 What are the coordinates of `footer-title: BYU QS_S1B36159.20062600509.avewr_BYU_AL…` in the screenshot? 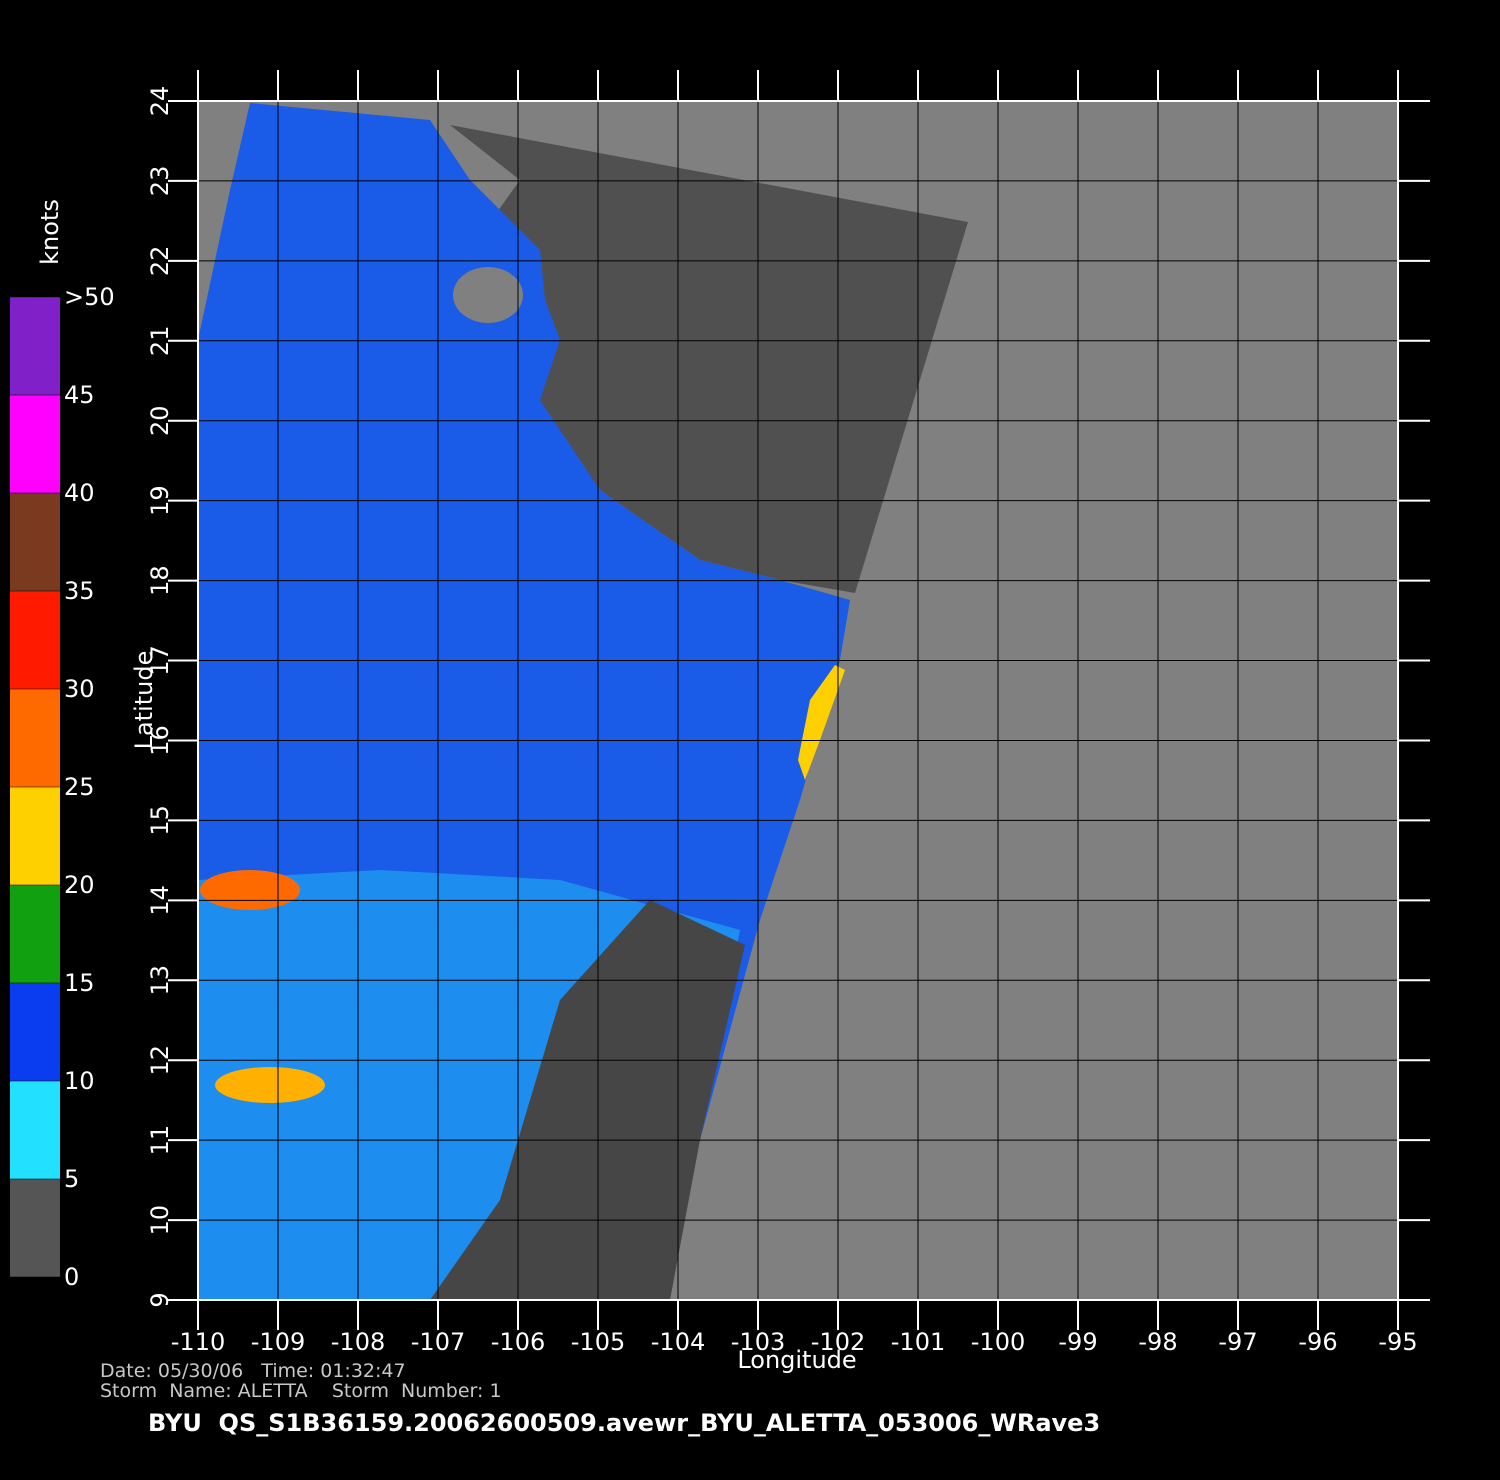 It's located at (624, 1423).